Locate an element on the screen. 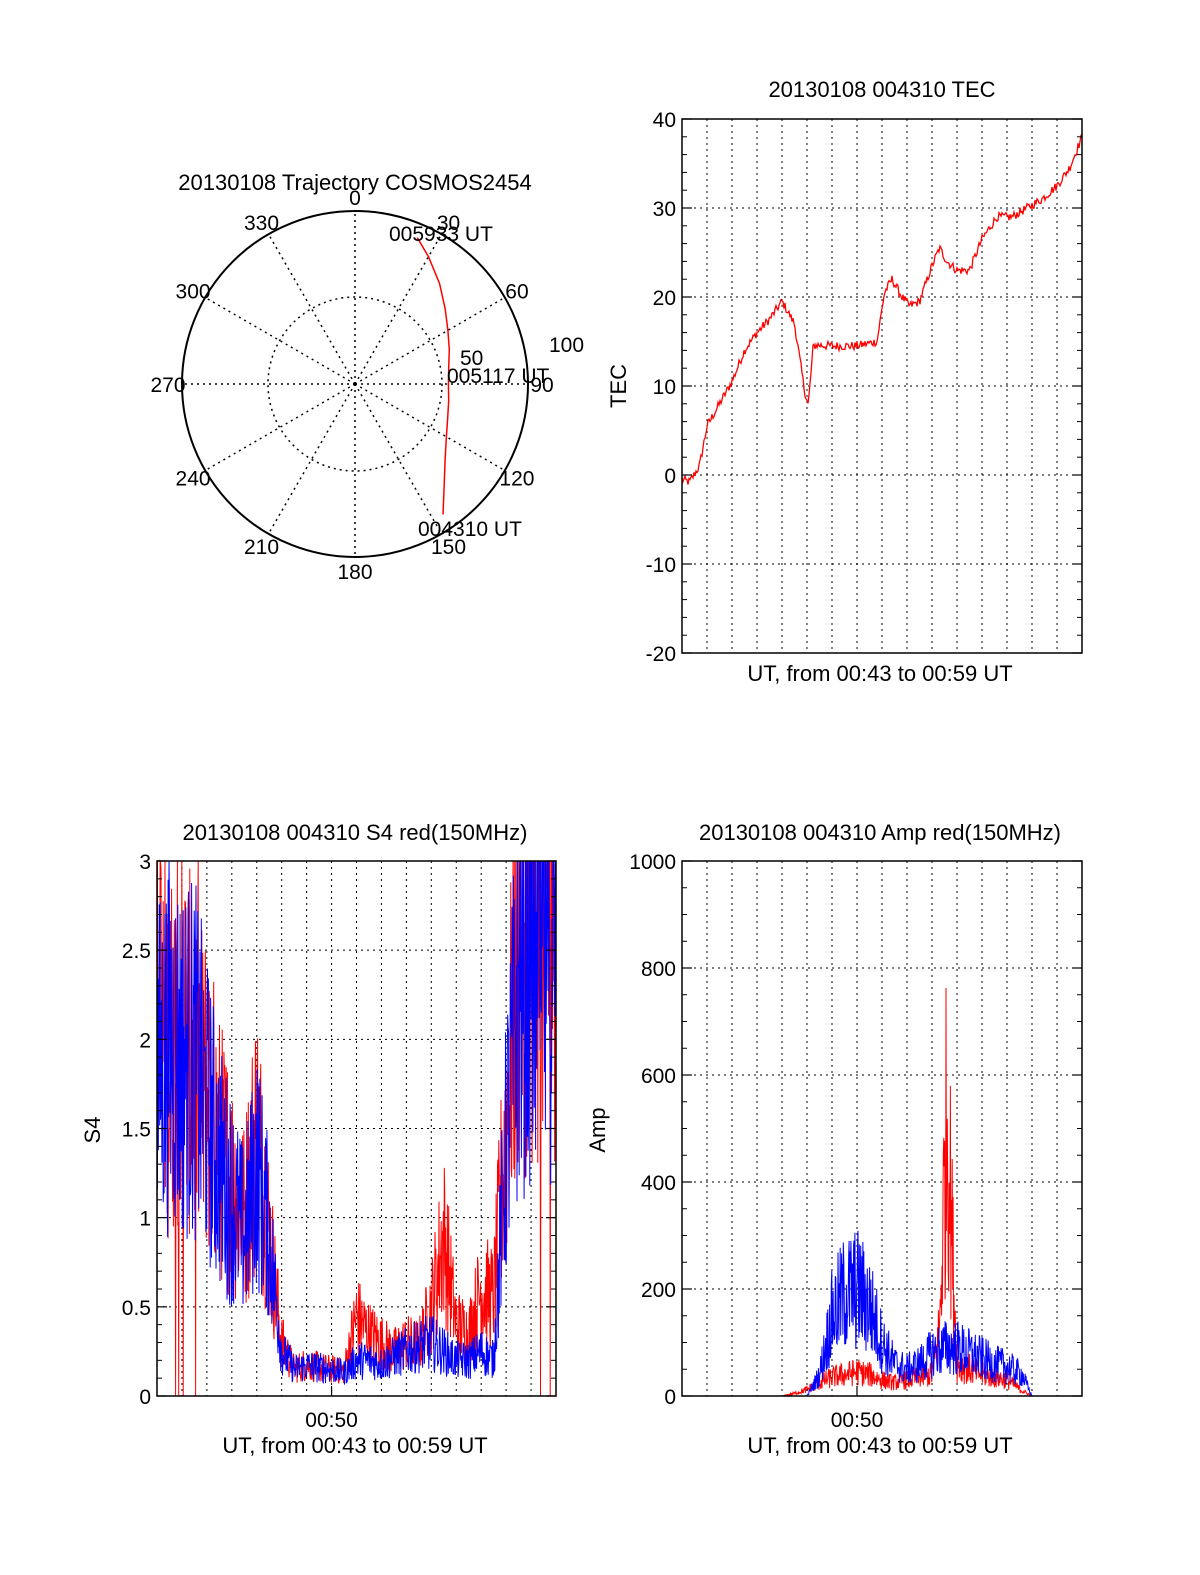 This screenshot has width=1200, height=1575. polar-angle-label: 210 is located at coordinates (261, 547).